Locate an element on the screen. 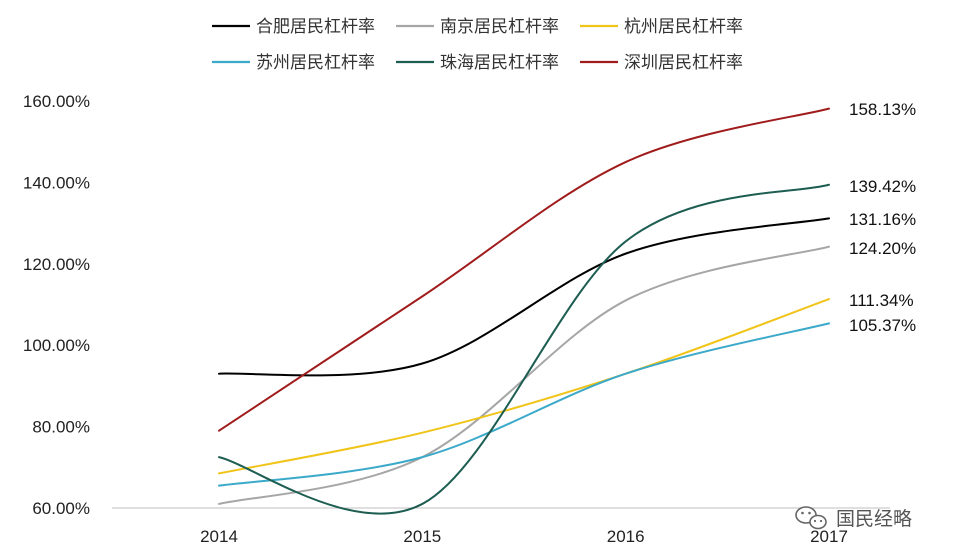 This screenshot has width=956, height=559. end-label-0: 131.16% is located at coordinates (882, 219).